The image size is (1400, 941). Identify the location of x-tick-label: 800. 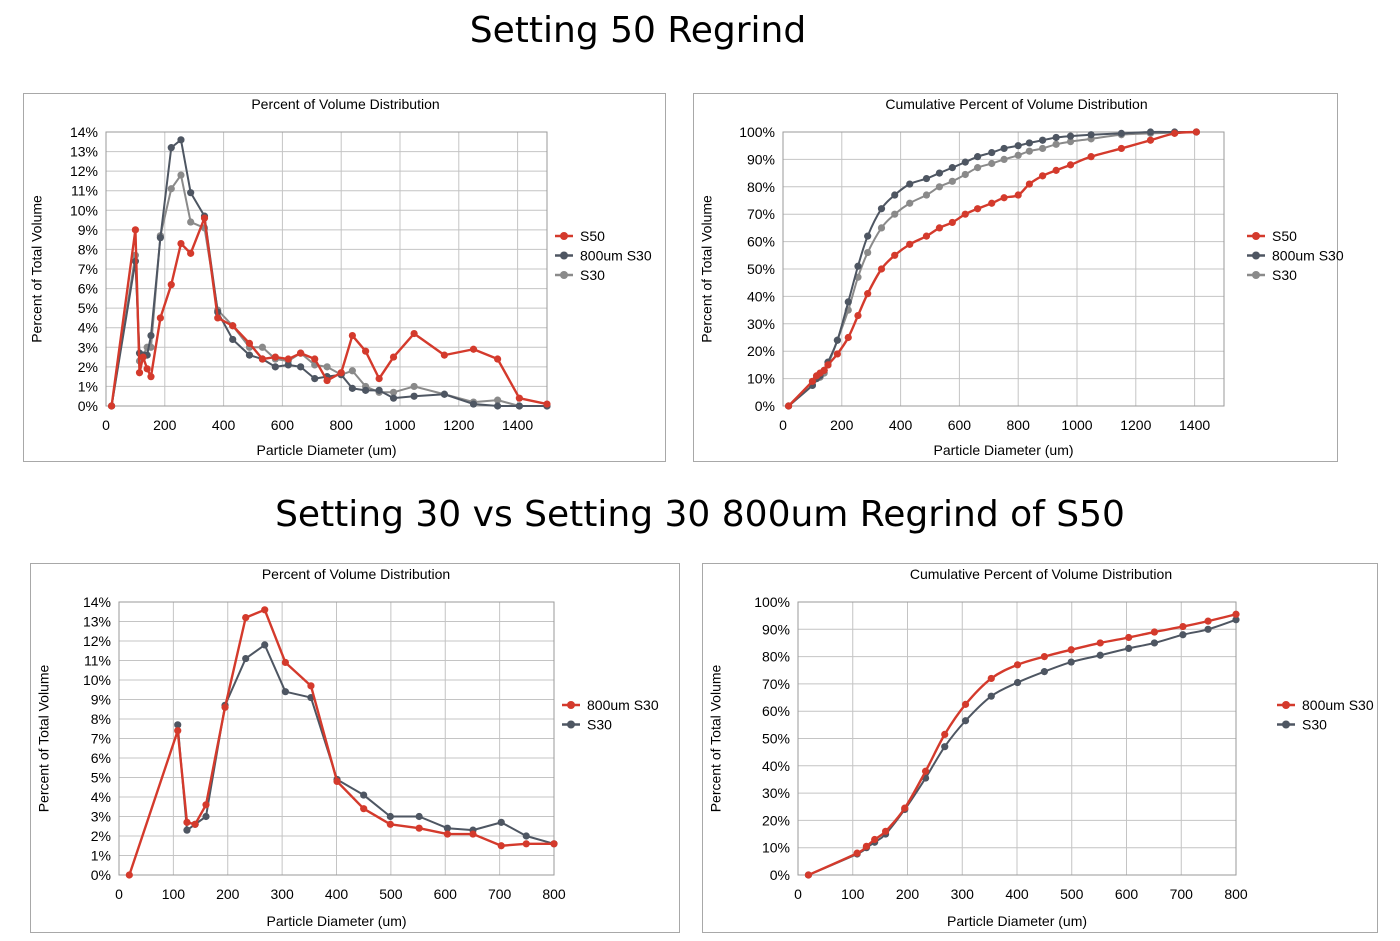
(1019, 425).